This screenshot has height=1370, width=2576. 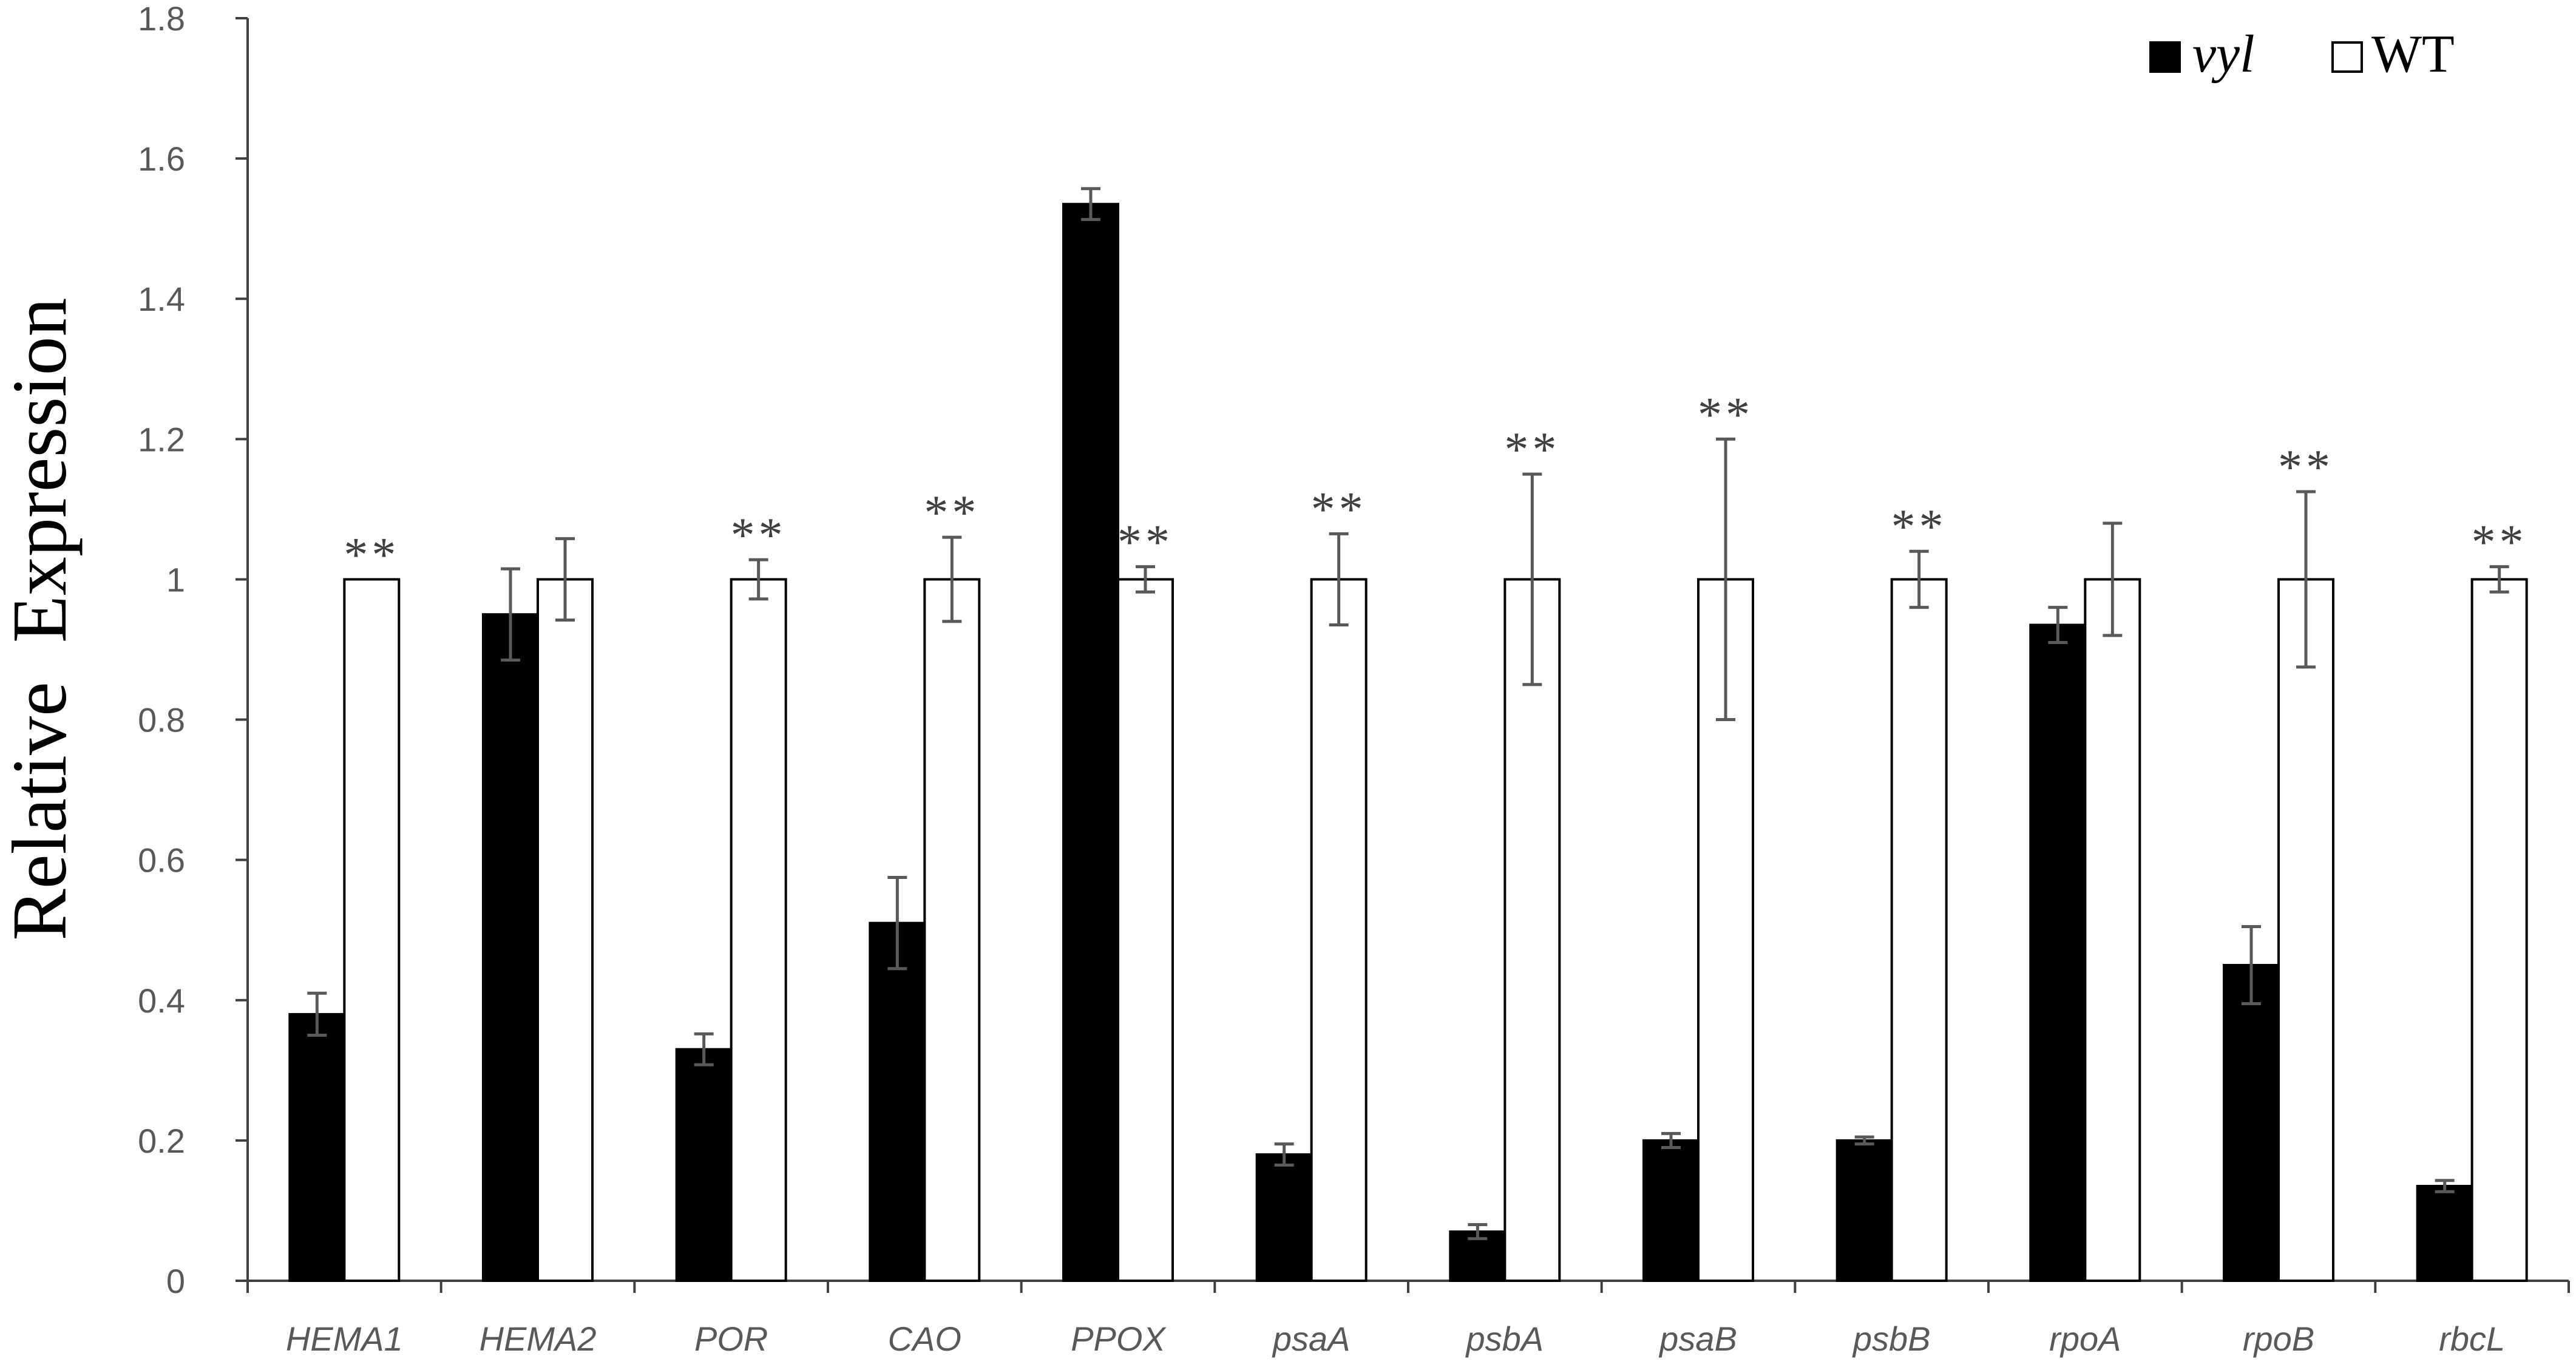 I want to click on x-tick-label: POR, so click(x=731, y=1339).